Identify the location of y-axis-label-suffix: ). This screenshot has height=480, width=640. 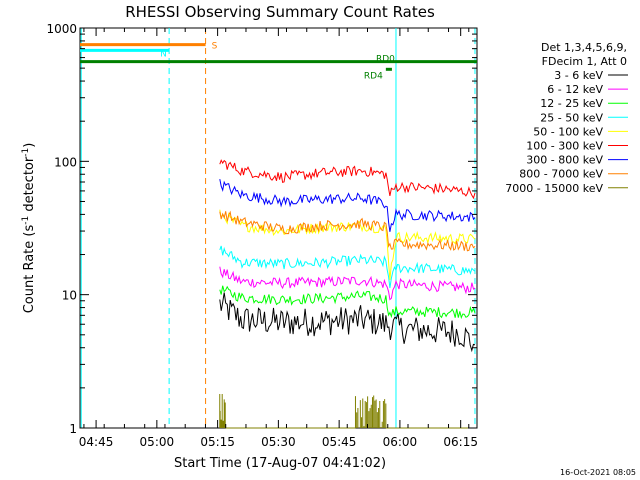
(29, 145).